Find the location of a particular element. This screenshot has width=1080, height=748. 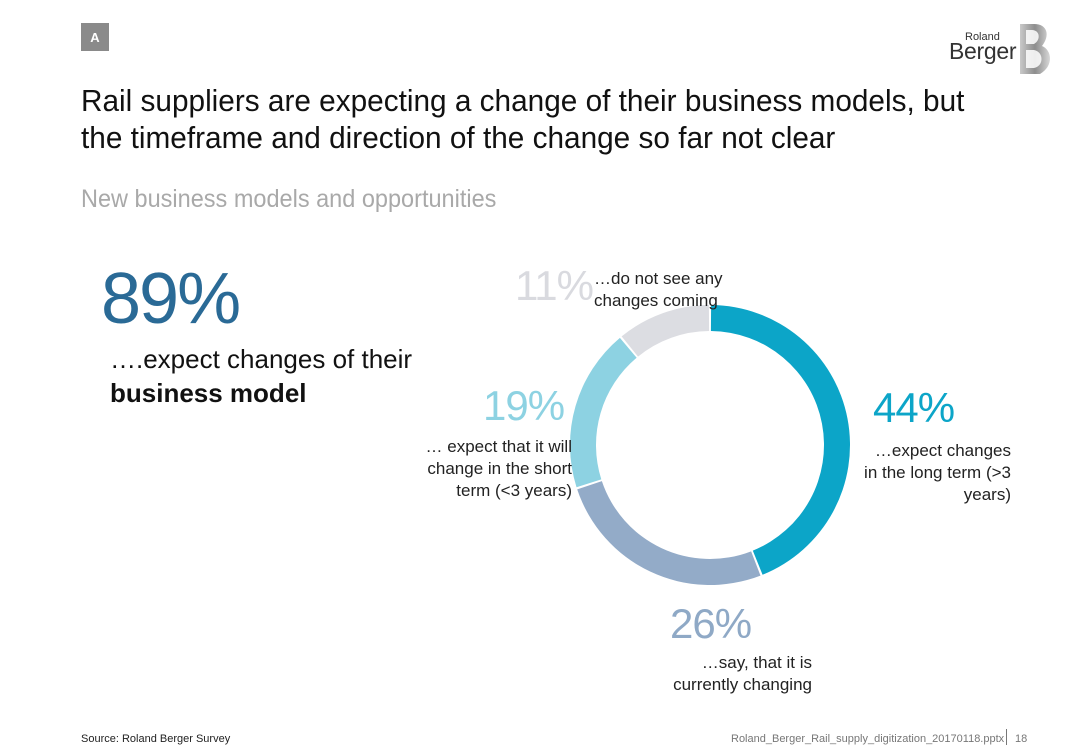

slice-desc-currently: …say, that it is currently changing is located at coordinates (736, 674).